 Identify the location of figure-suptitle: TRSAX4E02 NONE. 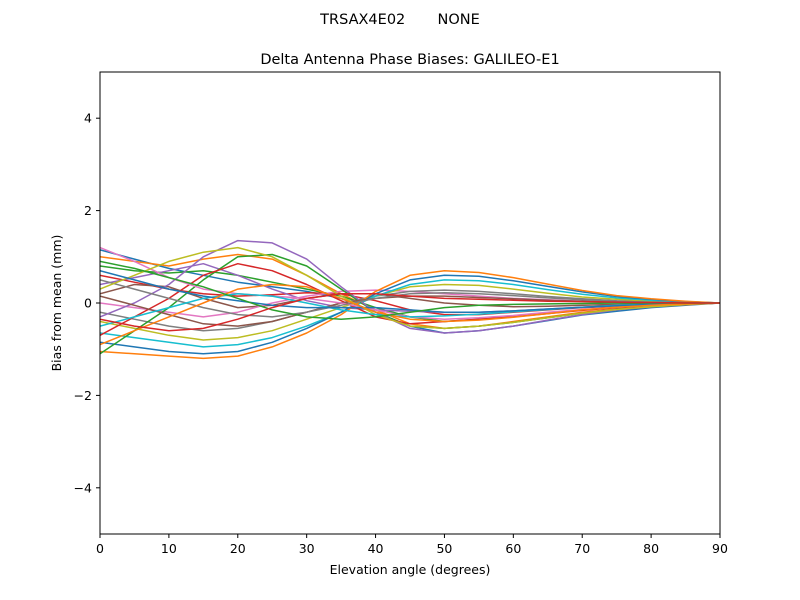
(399, 20).